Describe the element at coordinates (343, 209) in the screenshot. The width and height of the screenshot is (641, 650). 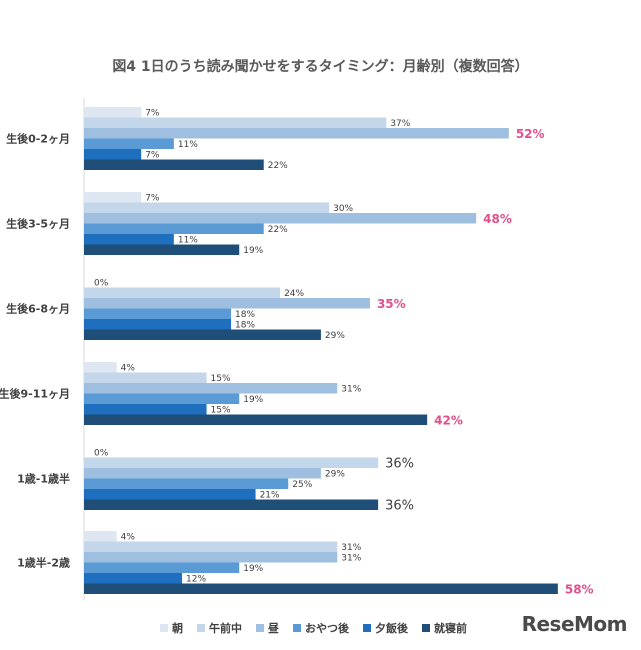
I see `data-label: 30%` at that location.